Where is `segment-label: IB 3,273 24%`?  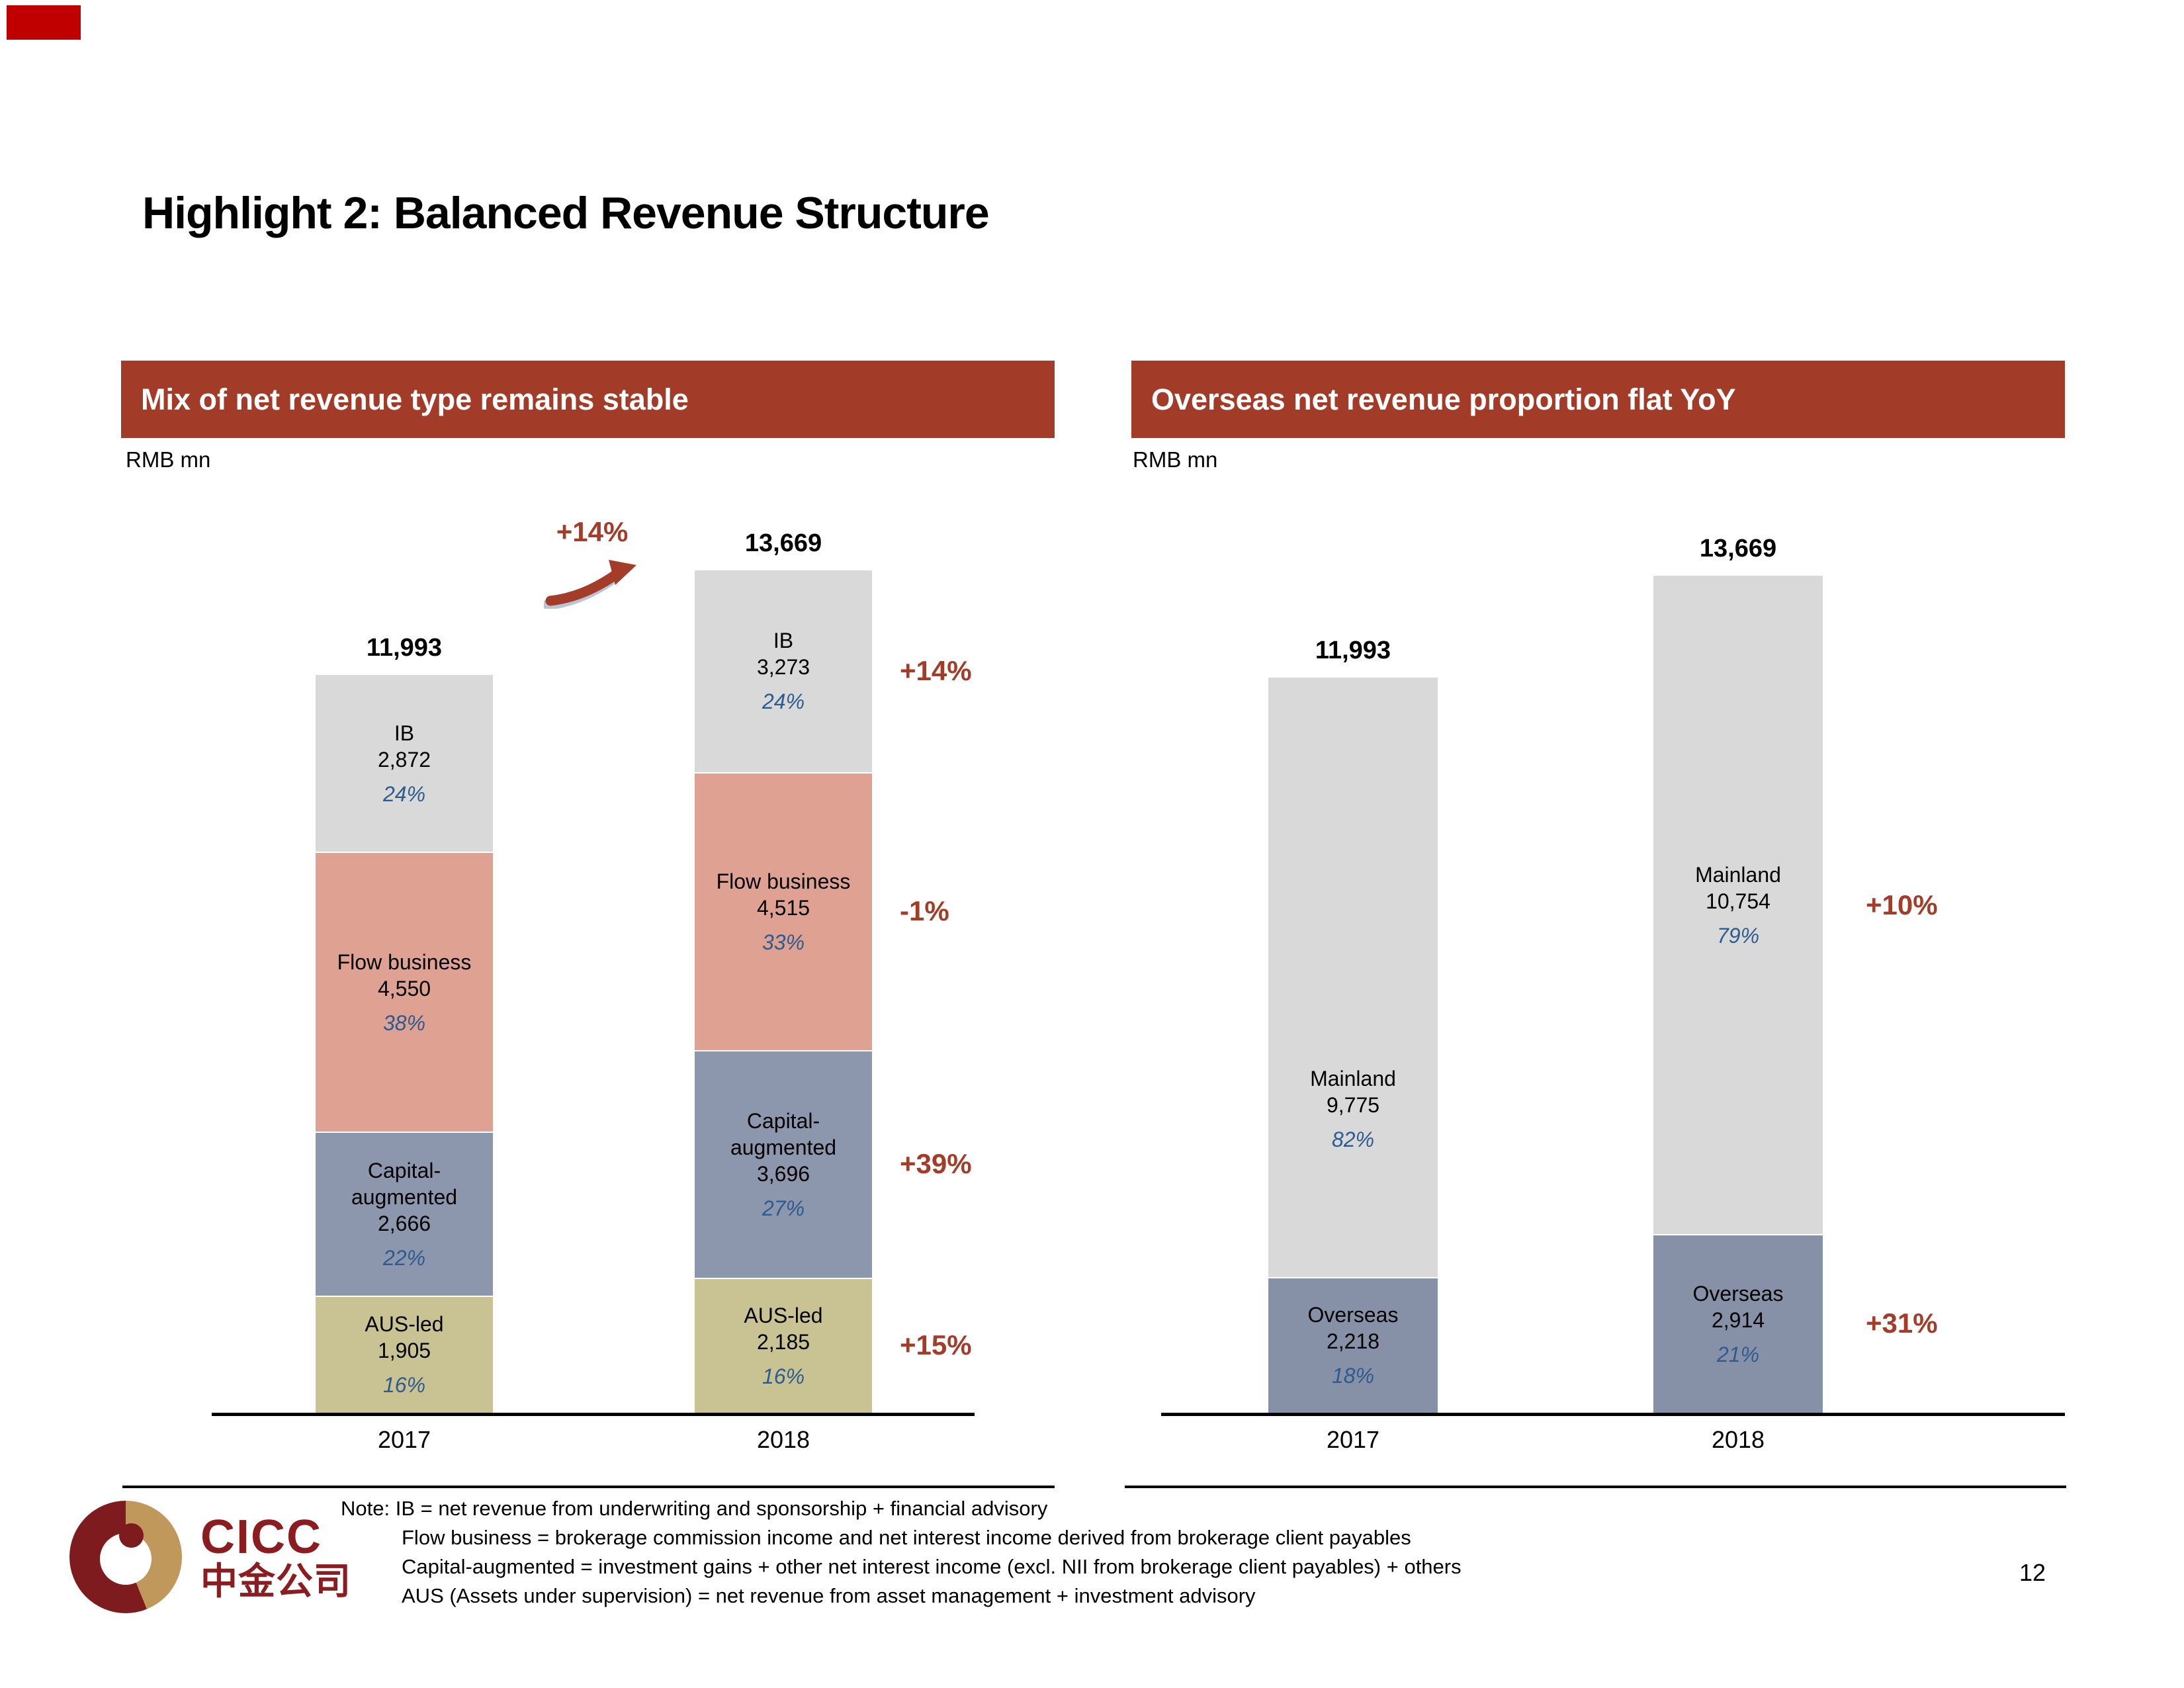
segment-label: IB 3,273 24% is located at coordinates (784, 671).